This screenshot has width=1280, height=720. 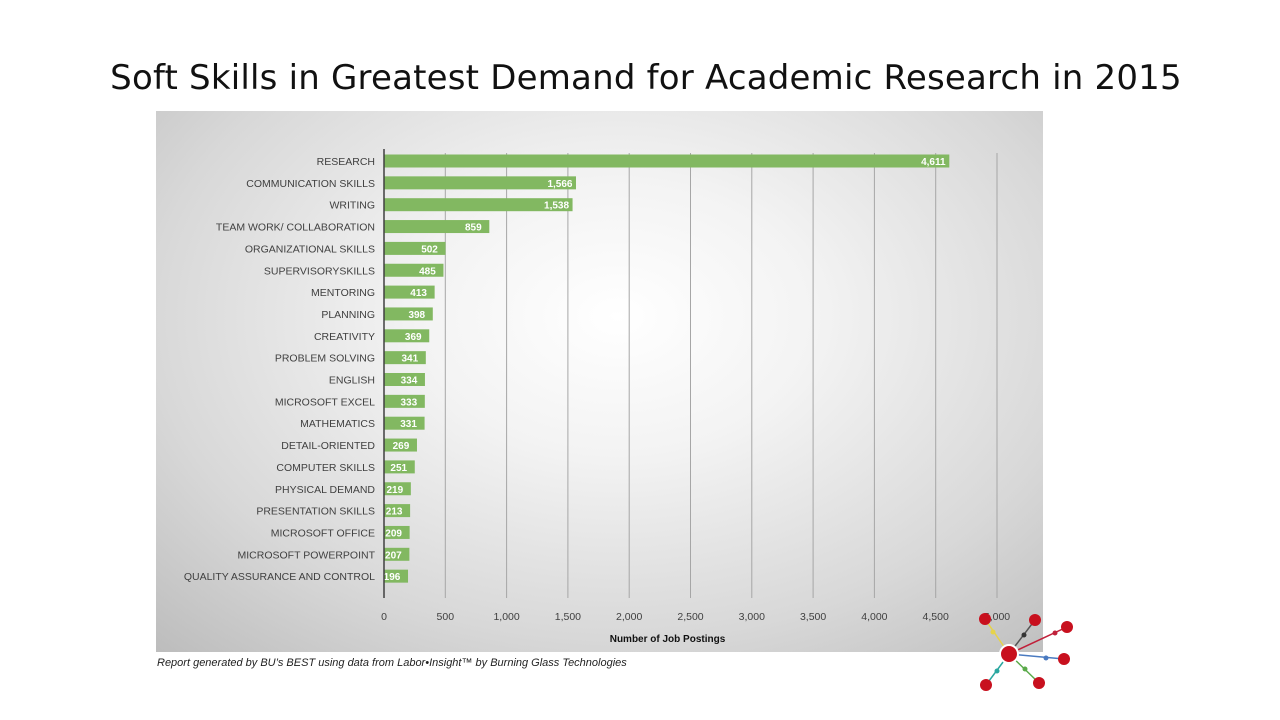 I want to click on x-tick-label: 4,000, so click(x=874, y=617).